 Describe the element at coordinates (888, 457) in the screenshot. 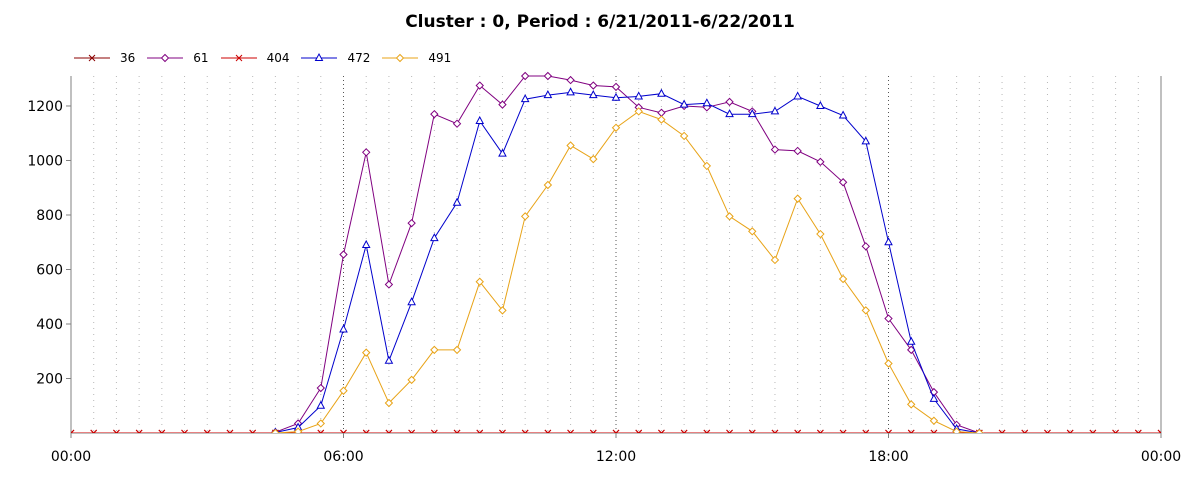

I see `x-tick-label: 18:00` at that location.